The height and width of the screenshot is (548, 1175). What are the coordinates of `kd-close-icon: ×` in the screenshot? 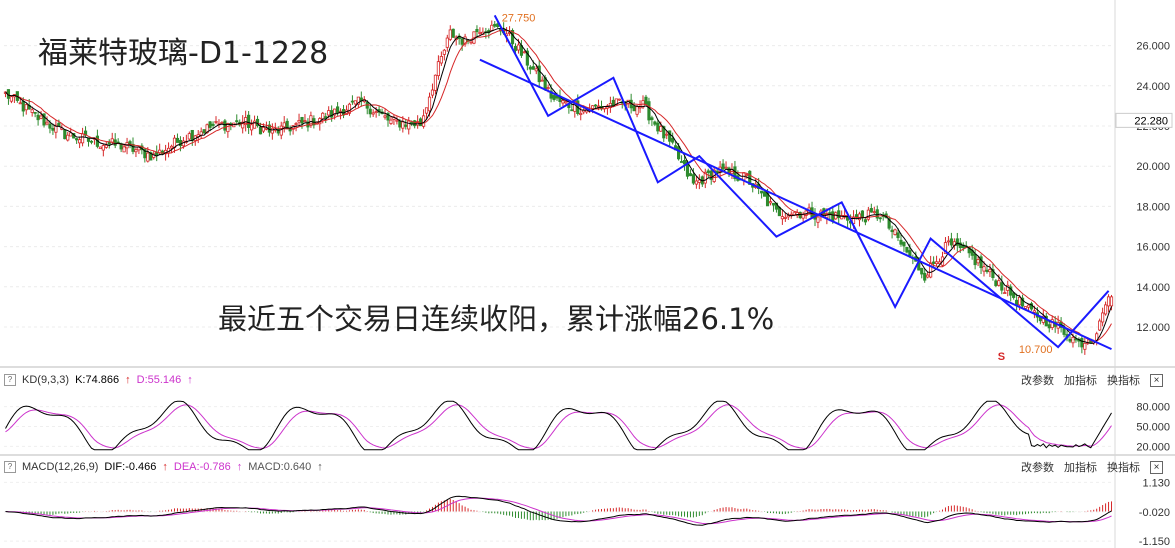 It's located at (1156, 380).